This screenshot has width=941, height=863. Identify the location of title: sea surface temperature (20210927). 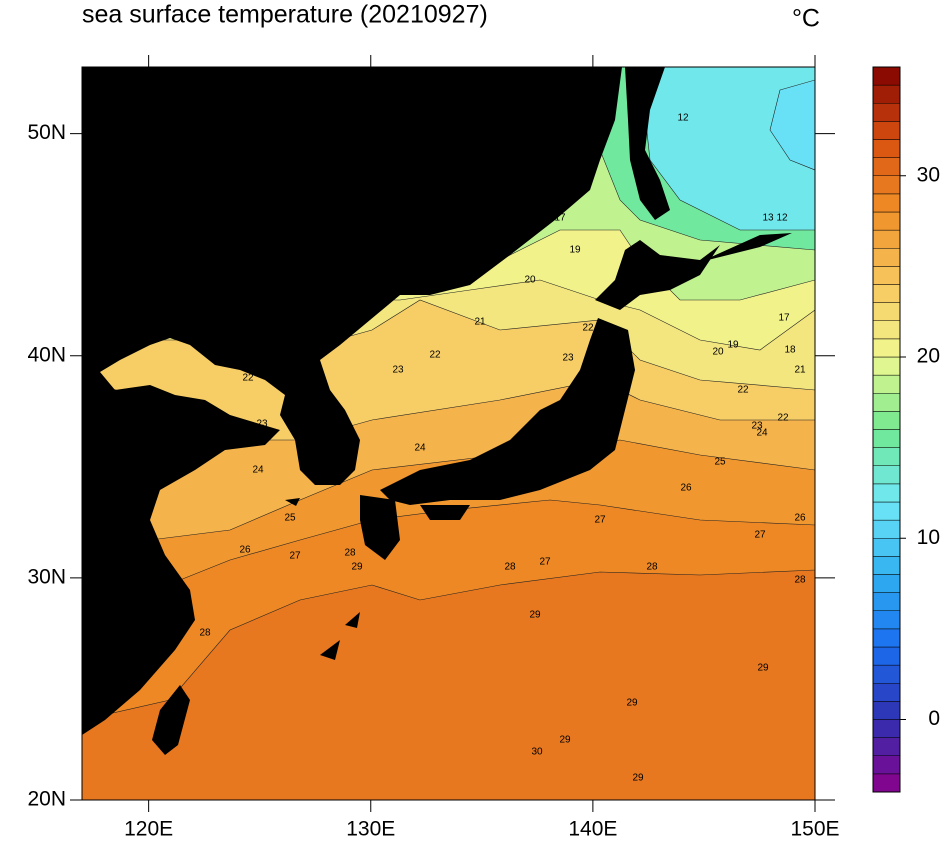
(285, 15).